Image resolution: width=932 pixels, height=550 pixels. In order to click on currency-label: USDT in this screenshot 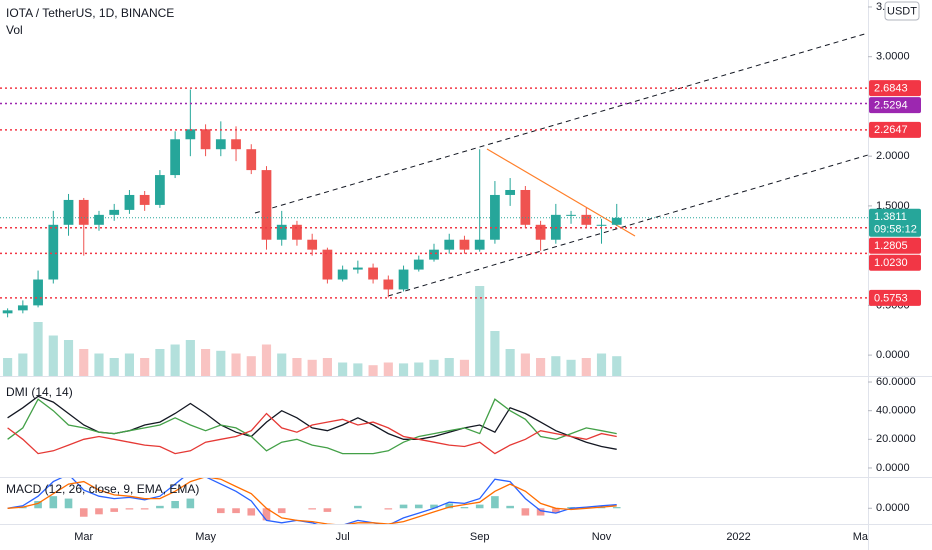, I will do `click(902, 11)`.